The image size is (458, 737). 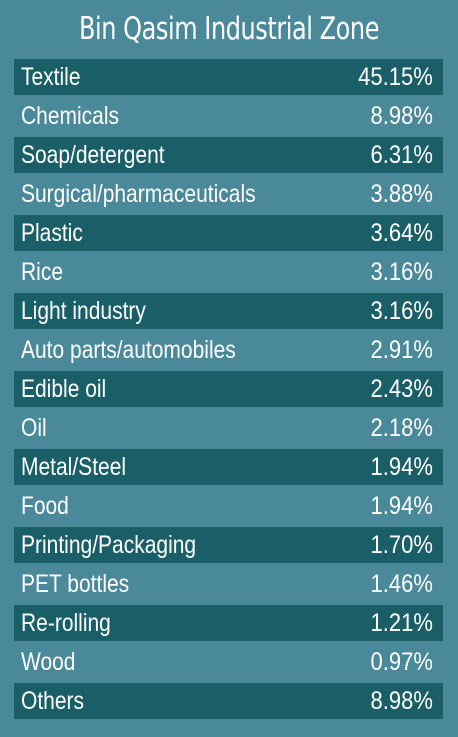 What do you see at coordinates (70, 116) in the screenshot?
I see `row-label: Chemicals` at bounding box center [70, 116].